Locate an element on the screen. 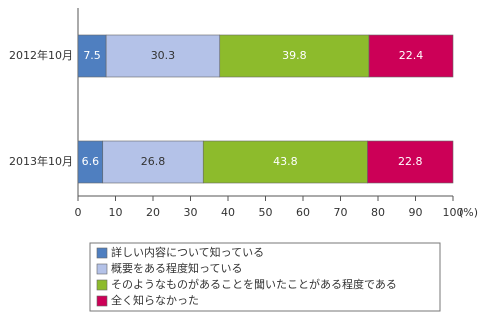 The height and width of the screenshot is (320, 493). x-tick-label: 10 is located at coordinates (116, 212).